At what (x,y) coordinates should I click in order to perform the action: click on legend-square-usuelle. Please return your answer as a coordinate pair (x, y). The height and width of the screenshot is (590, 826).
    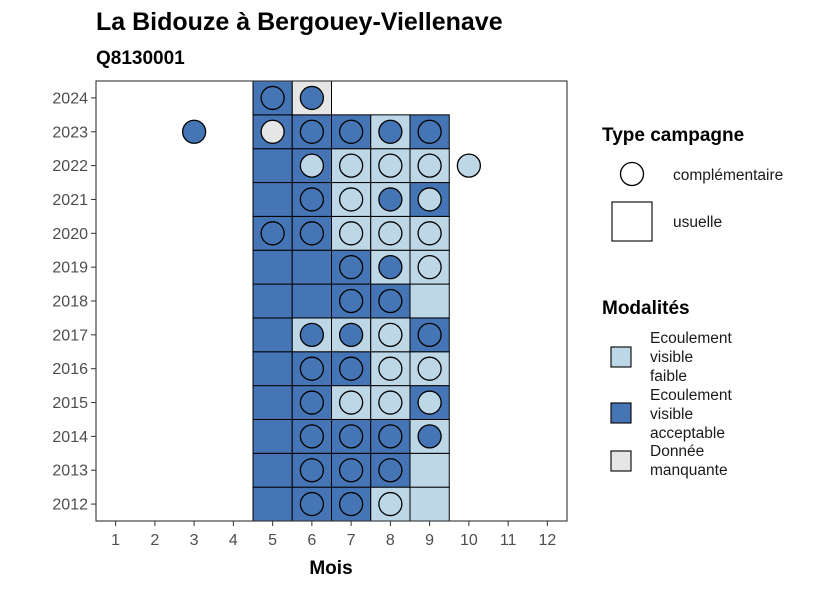
    Looking at the image, I should click on (632, 221).